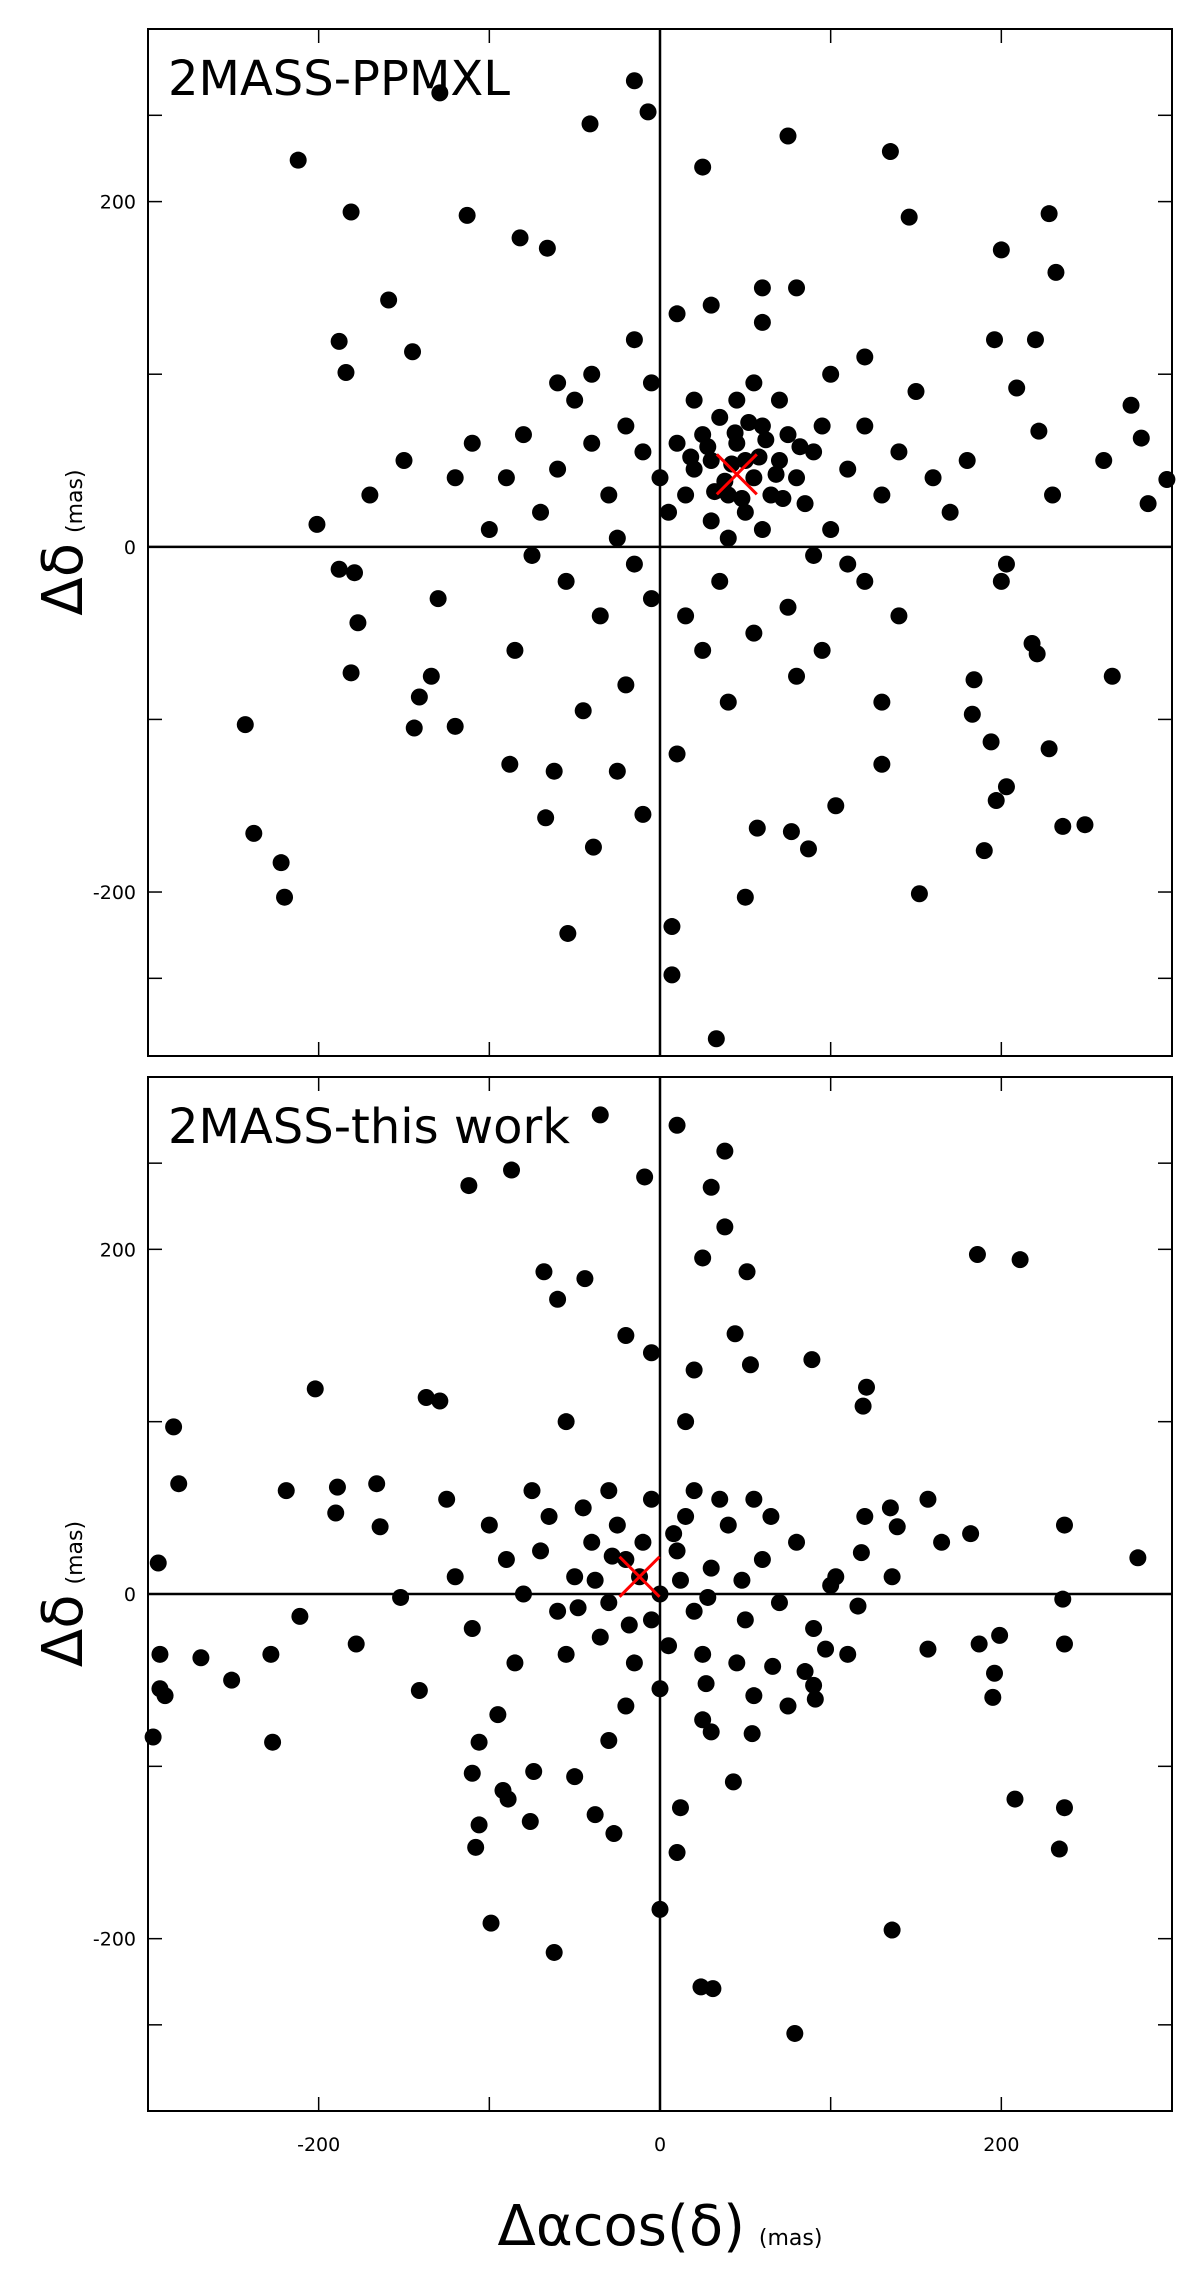  I want to click on y-tick-label: -200, so click(114, 1940).